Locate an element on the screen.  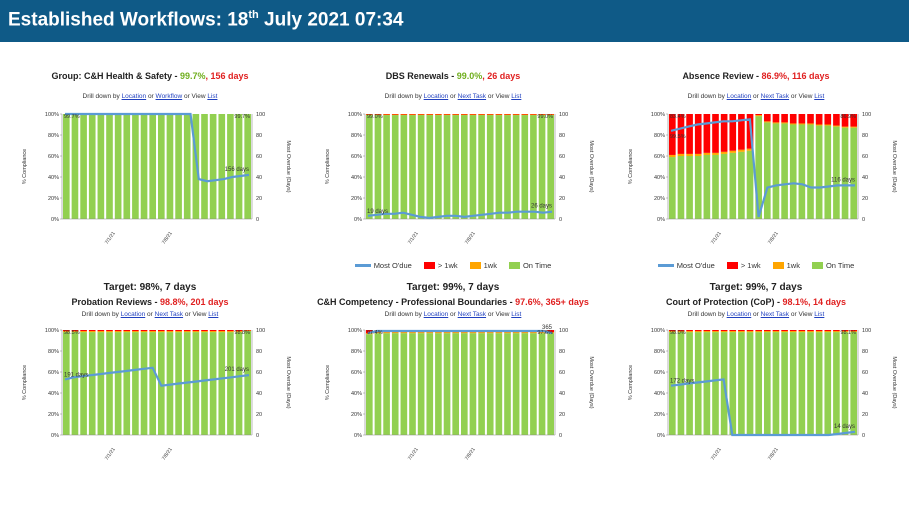
chart-legend: Most O'due > 1wk 1wk On Time is located at coordinates (756, 267).